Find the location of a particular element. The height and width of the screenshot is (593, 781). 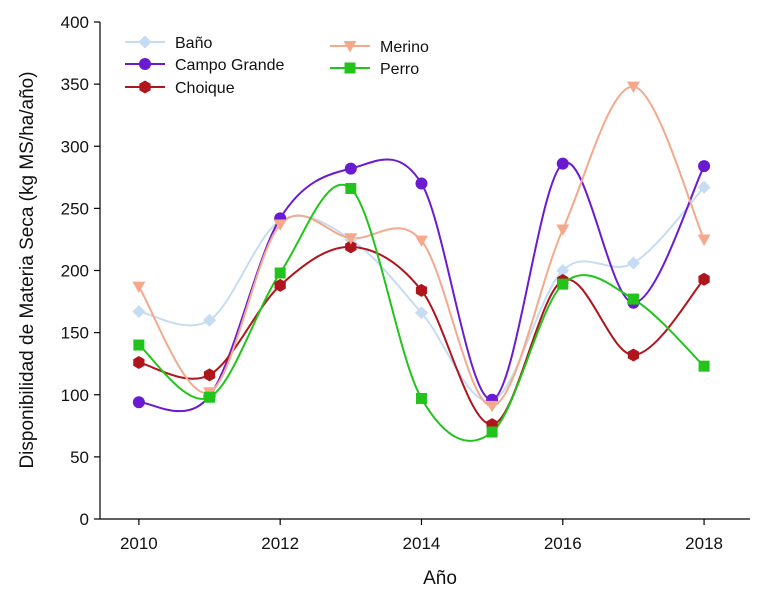

data-point-bano-2014 is located at coordinates (421, 313).